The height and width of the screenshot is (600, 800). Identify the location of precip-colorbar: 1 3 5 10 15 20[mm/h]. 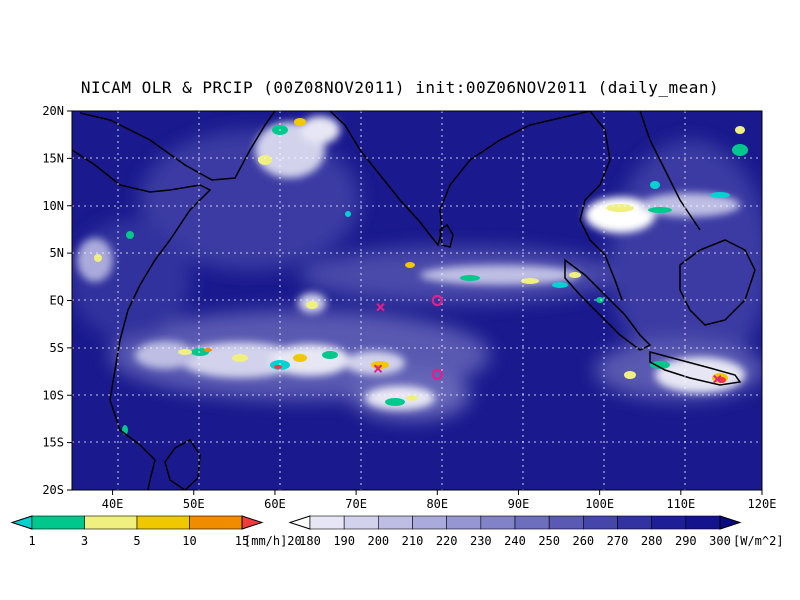
(156, 531).